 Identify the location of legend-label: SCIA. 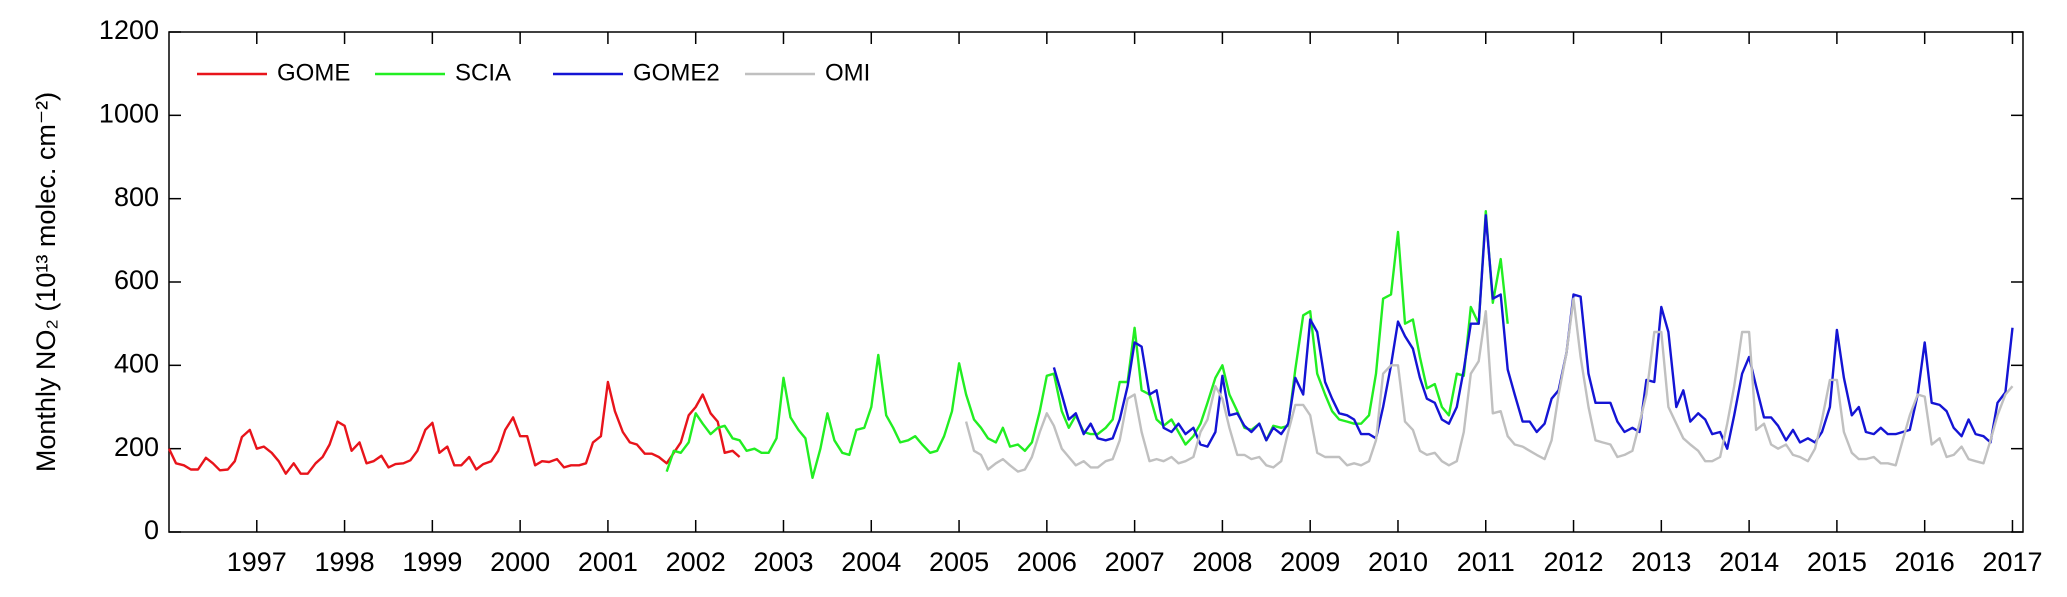
(483, 72).